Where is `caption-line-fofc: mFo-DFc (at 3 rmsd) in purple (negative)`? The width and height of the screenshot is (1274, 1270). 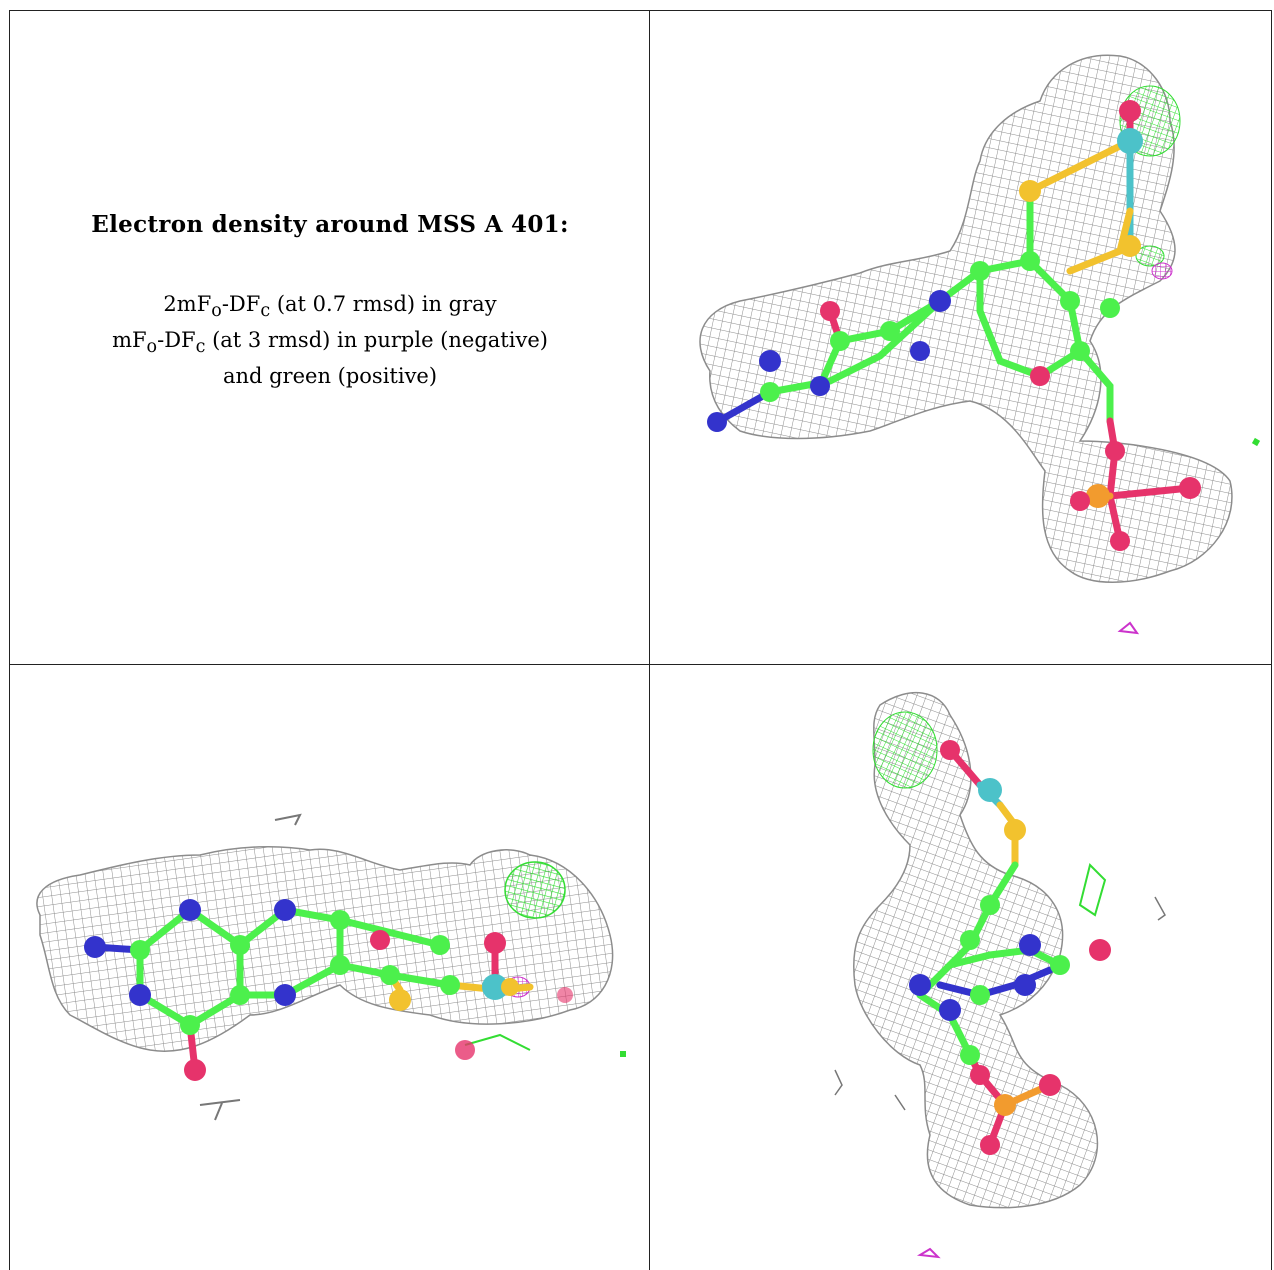
caption-line-fofc: mFo-DFc (at 3 rmsd) in purple (negative) is located at coordinates (330, 343).